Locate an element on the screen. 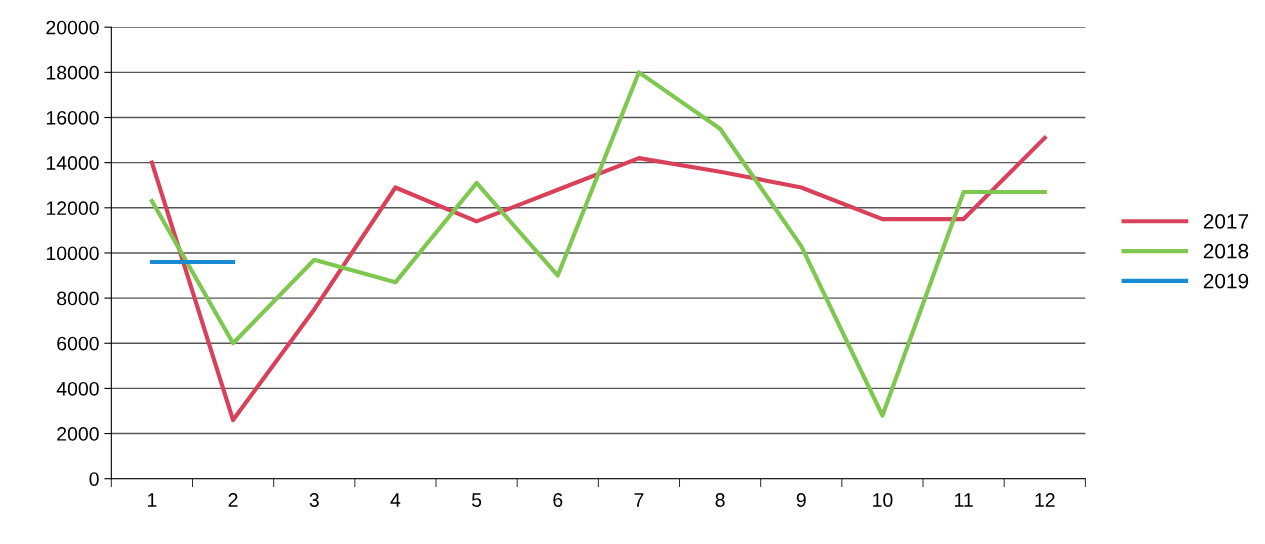 This screenshot has height=544, width=1265. x-tick-label: 1 is located at coordinates (152, 500).